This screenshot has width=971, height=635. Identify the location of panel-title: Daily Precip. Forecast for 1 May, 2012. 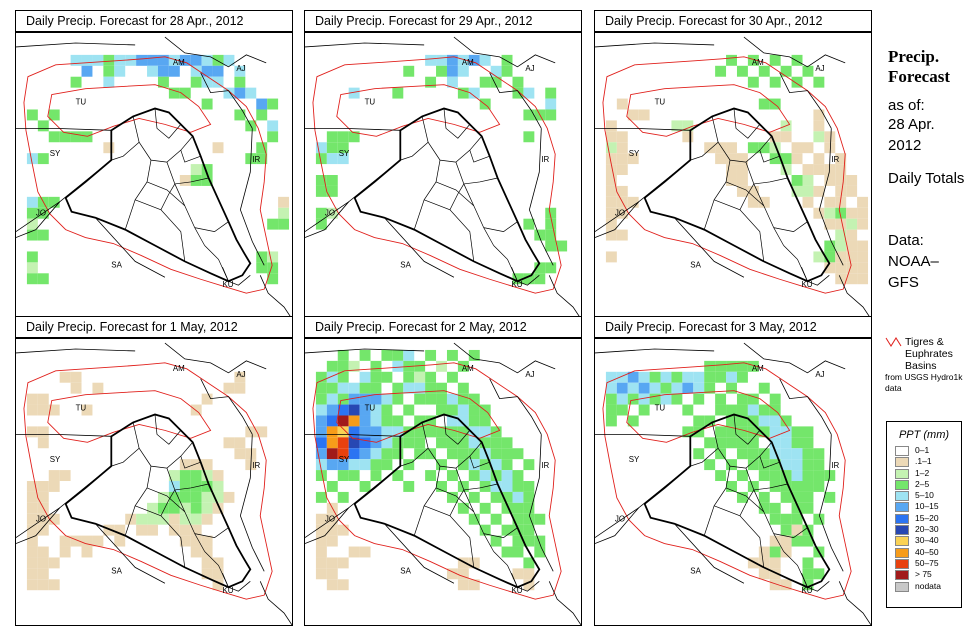
(154, 327).